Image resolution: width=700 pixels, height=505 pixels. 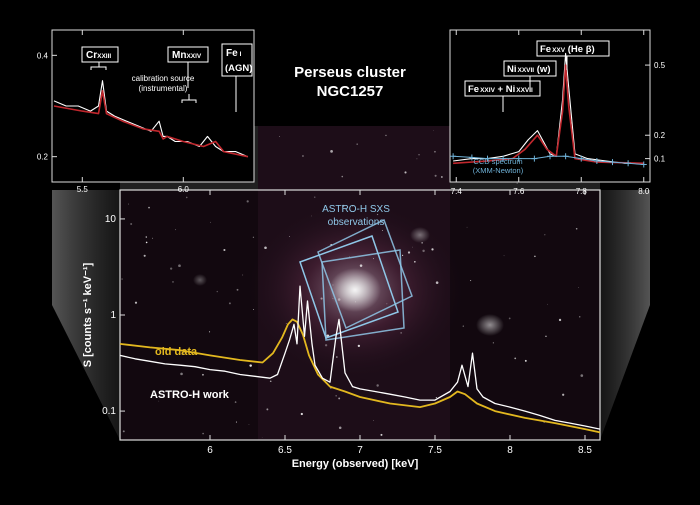 What do you see at coordinates (43, 55) in the screenshot?
I see `y-tick-label: 0.4` at bounding box center [43, 55].